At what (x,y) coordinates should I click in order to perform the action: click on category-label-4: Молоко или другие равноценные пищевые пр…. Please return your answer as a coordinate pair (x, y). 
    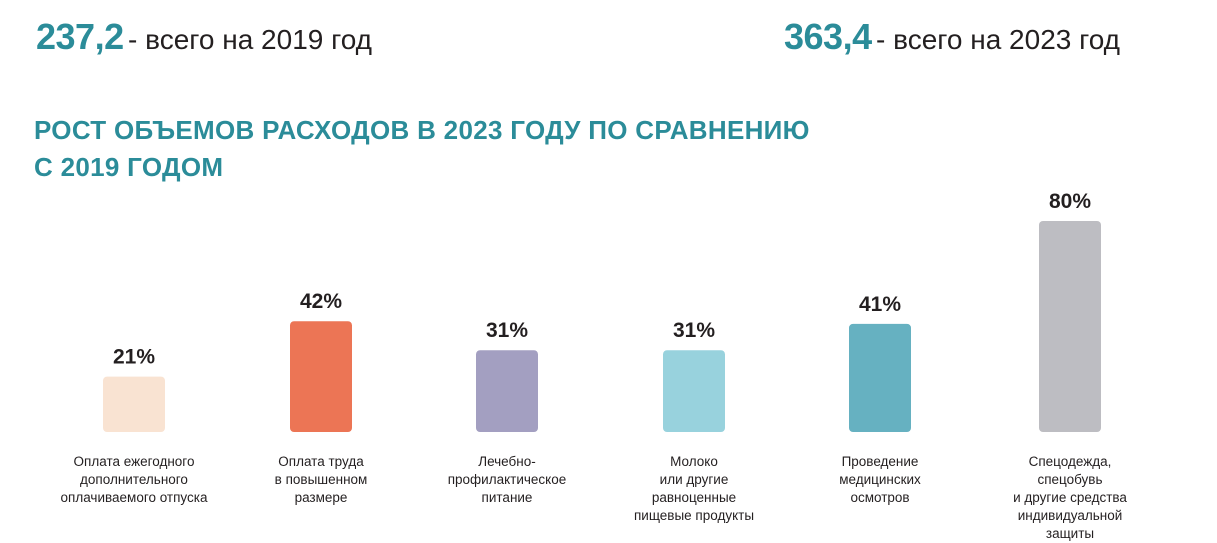
    Looking at the image, I should click on (694, 488).